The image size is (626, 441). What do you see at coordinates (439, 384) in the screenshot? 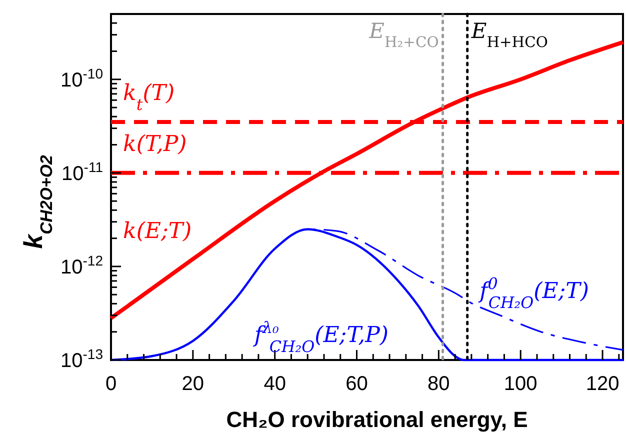
I see `x-tick-label: 80` at bounding box center [439, 384].